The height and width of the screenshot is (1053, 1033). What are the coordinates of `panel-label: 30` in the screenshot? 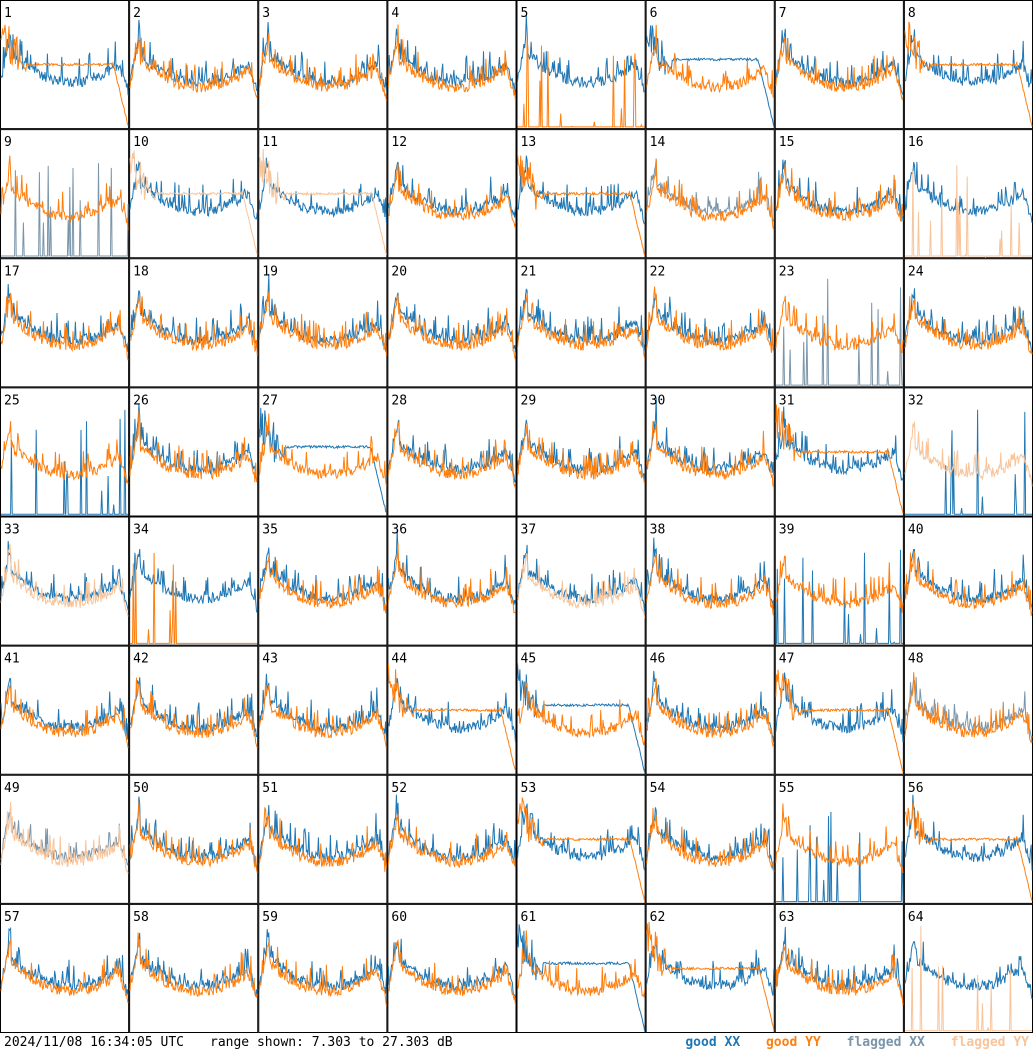 It's located at (658, 400).